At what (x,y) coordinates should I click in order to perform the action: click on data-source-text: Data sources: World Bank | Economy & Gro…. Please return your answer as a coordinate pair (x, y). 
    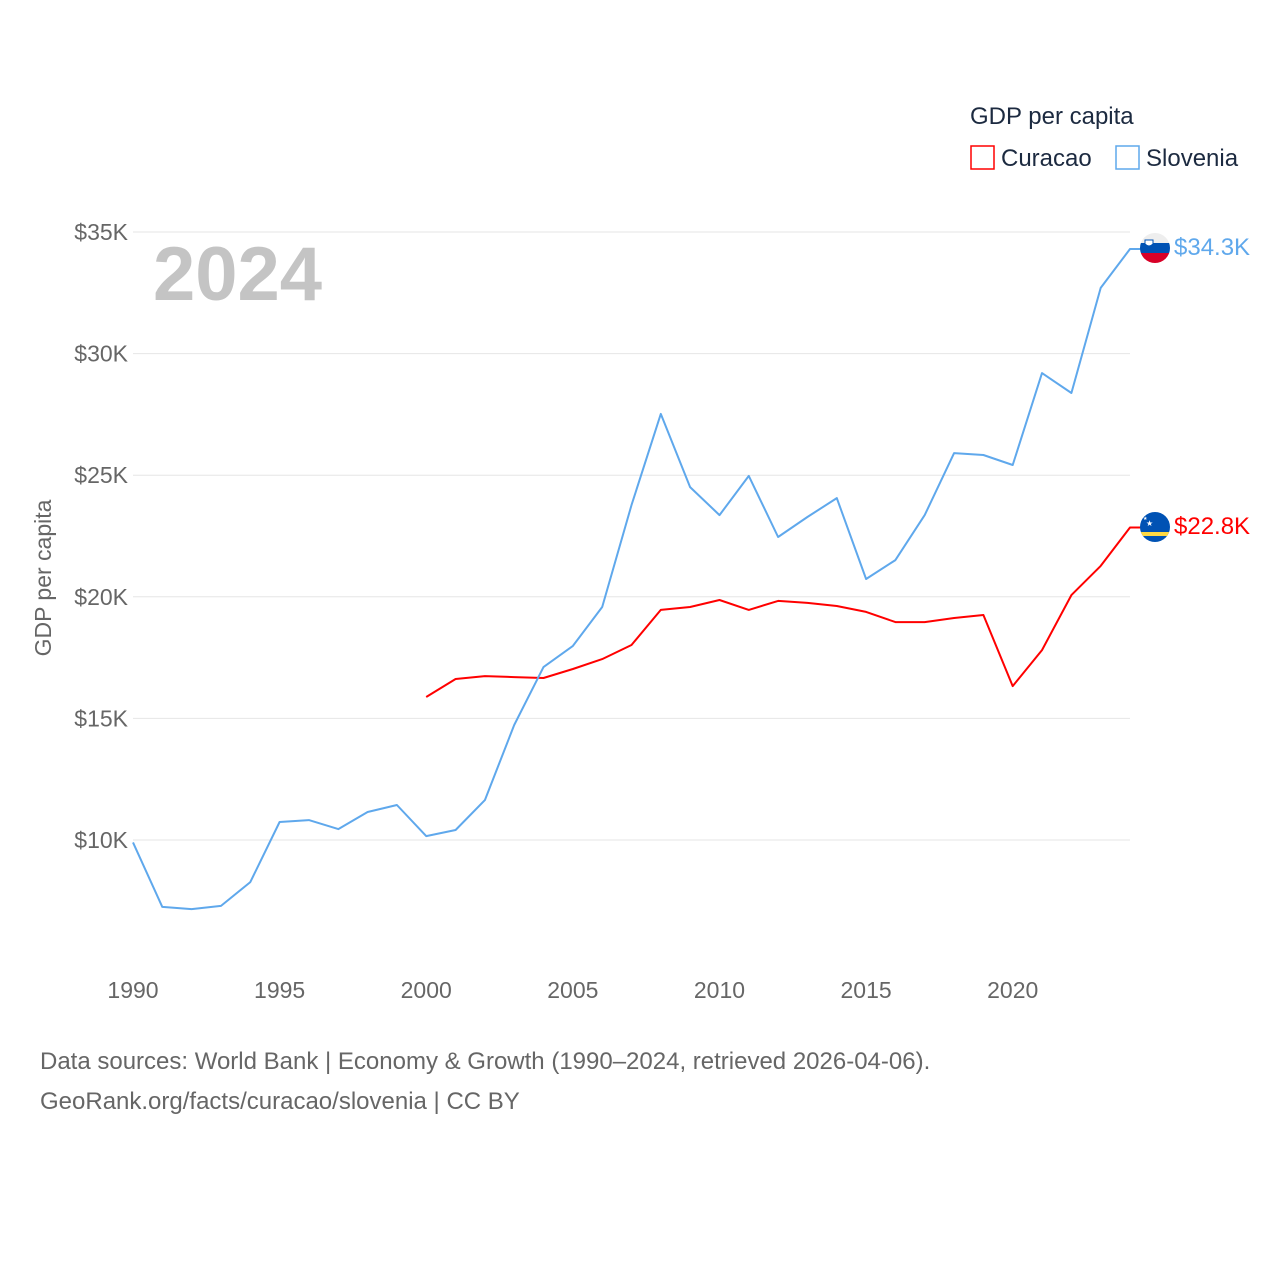
    Looking at the image, I should click on (485, 1061).